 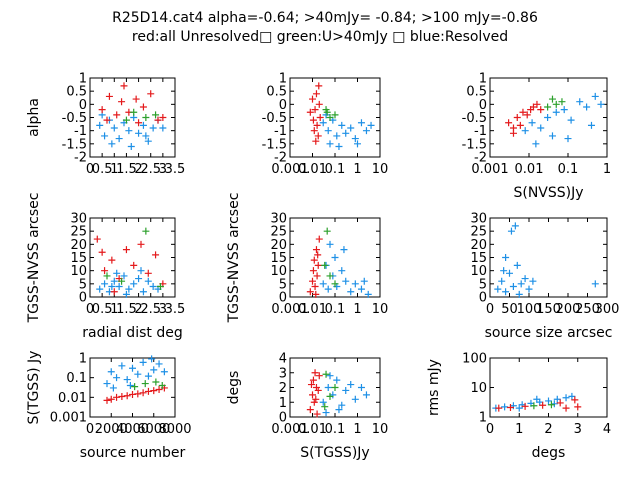 What do you see at coordinates (548, 193) in the screenshot?
I see `x-axis-label: S(NVSS)Jy` at bounding box center [548, 193].